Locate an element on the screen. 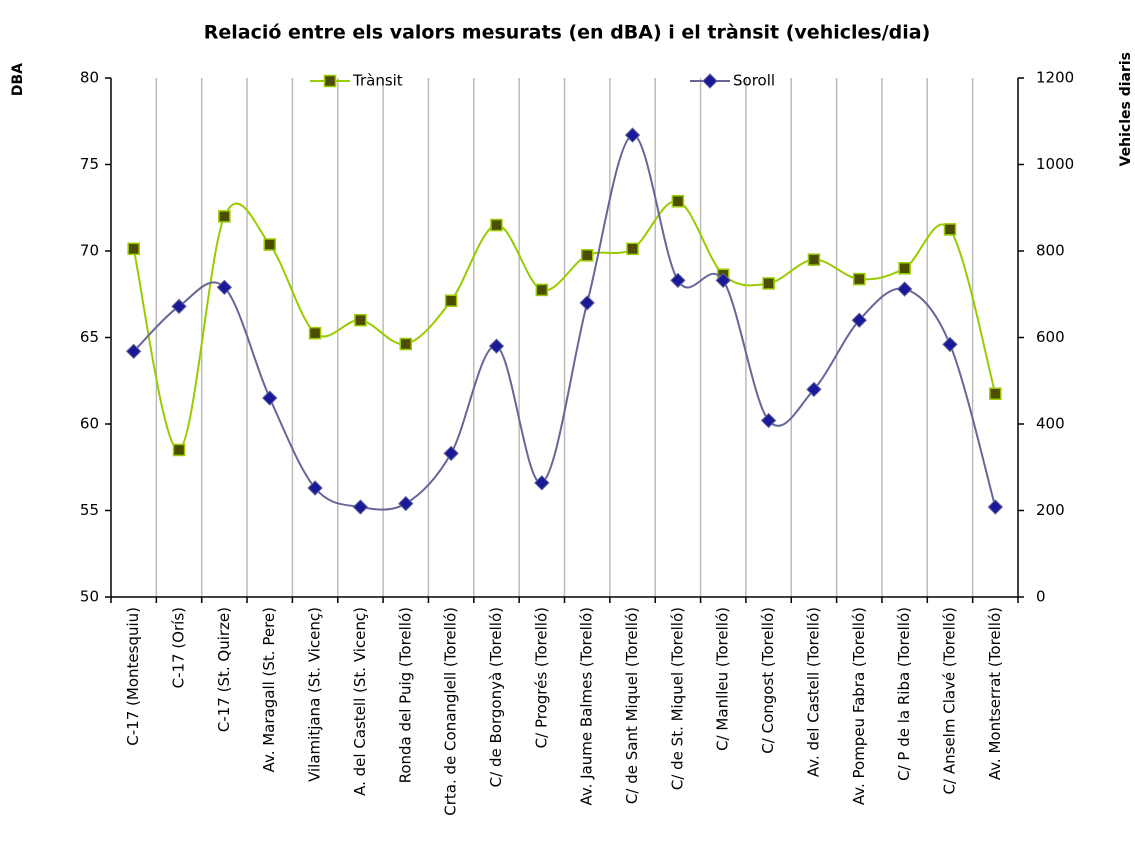 The height and width of the screenshot is (867, 1135). y2-tick-label: 600 is located at coordinates (1050, 337).